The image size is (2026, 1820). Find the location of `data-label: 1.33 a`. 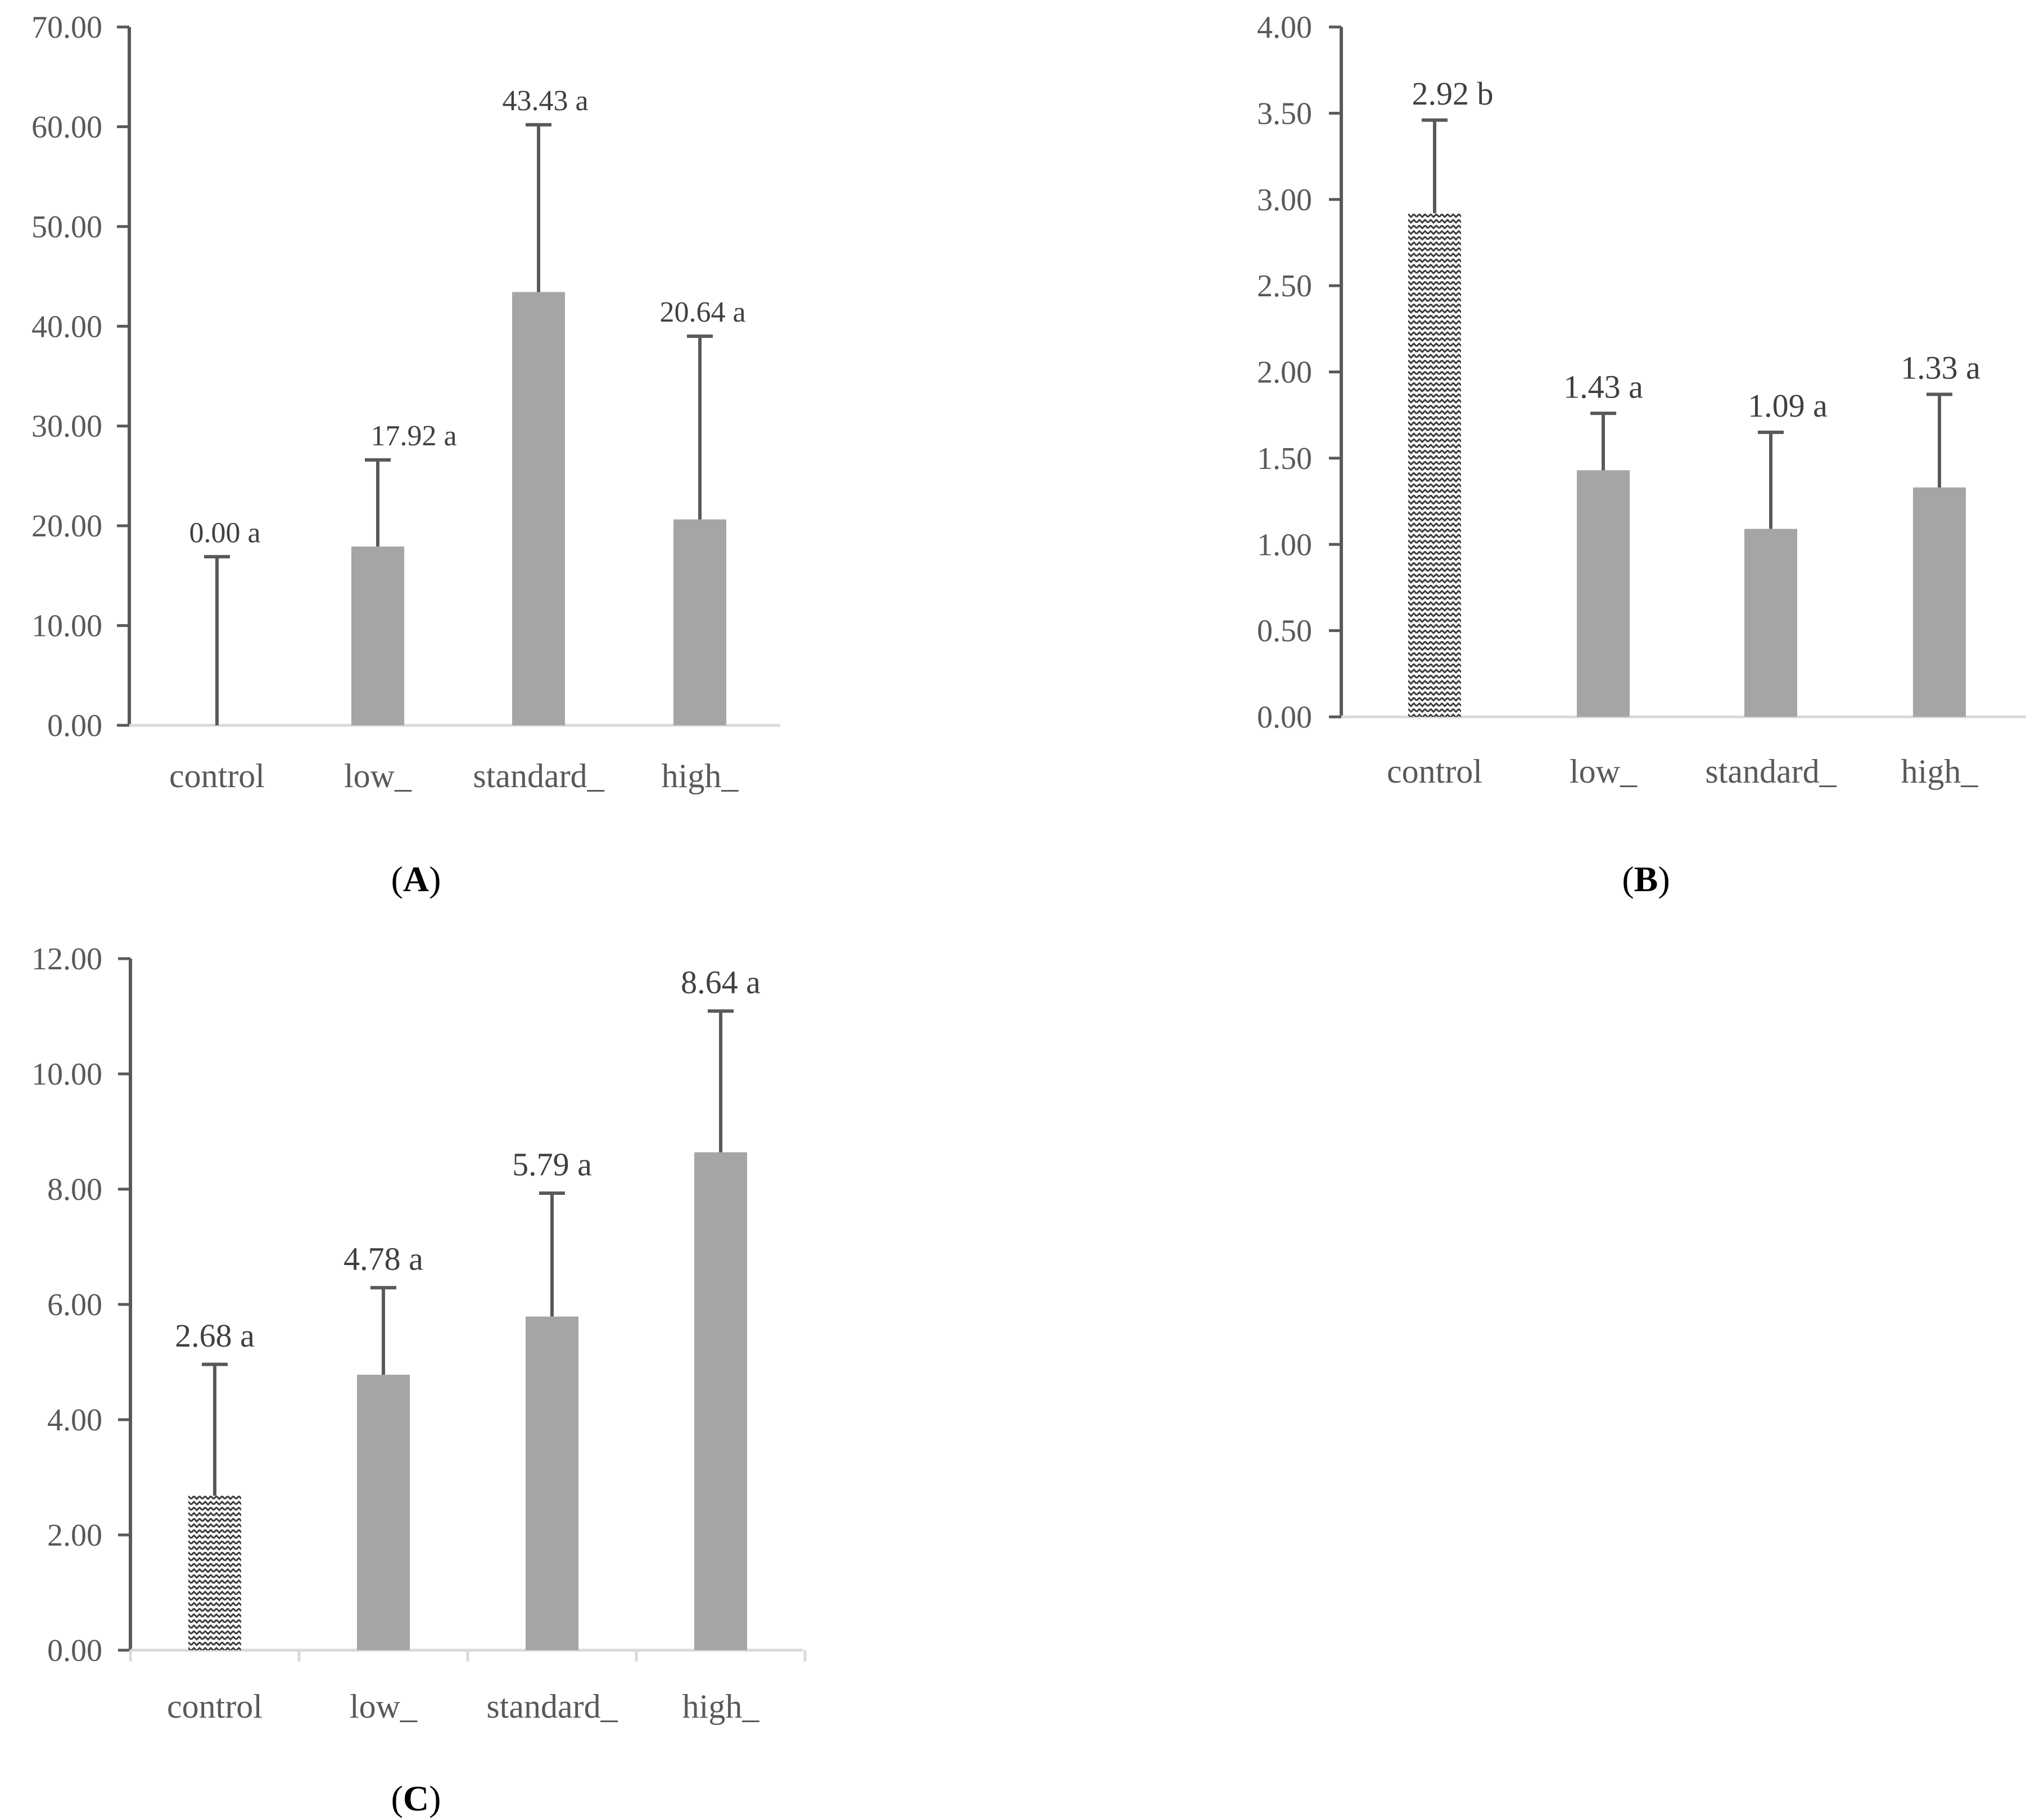

data-label: 1.33 a is located at coordinates (1941, 368).